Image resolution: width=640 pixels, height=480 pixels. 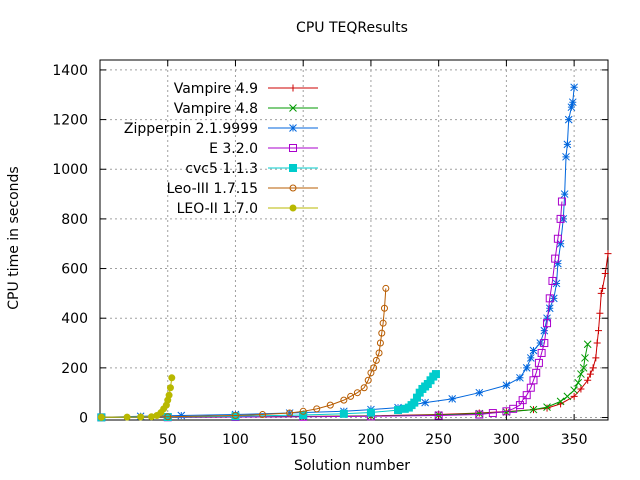 What do you see at coordinates (246, 109) in the screenshot?
I see `legend-entry: Vampire 4.8` at bounding box center [246, 109].